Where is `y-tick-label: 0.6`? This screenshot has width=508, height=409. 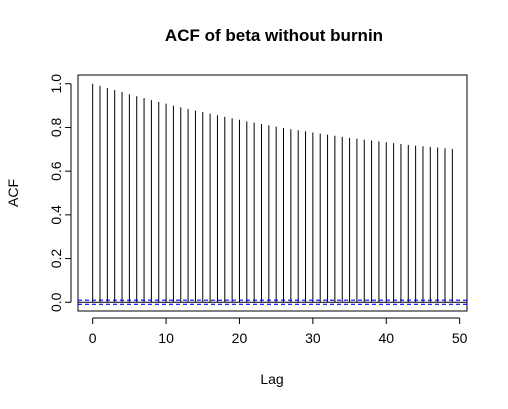
y-tick-label: 0.6 is located at coordinates (56, 171).